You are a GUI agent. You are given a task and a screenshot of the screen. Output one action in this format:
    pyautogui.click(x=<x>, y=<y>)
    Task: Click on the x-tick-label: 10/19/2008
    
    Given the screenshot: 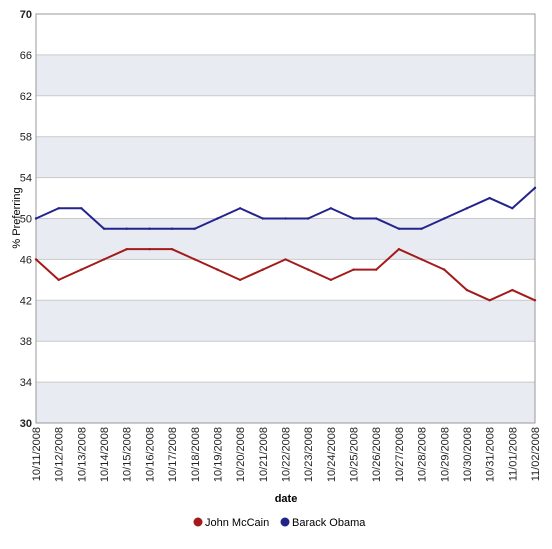 What is the action you would take?
    pyautogui.click(x=218, y=454)
    